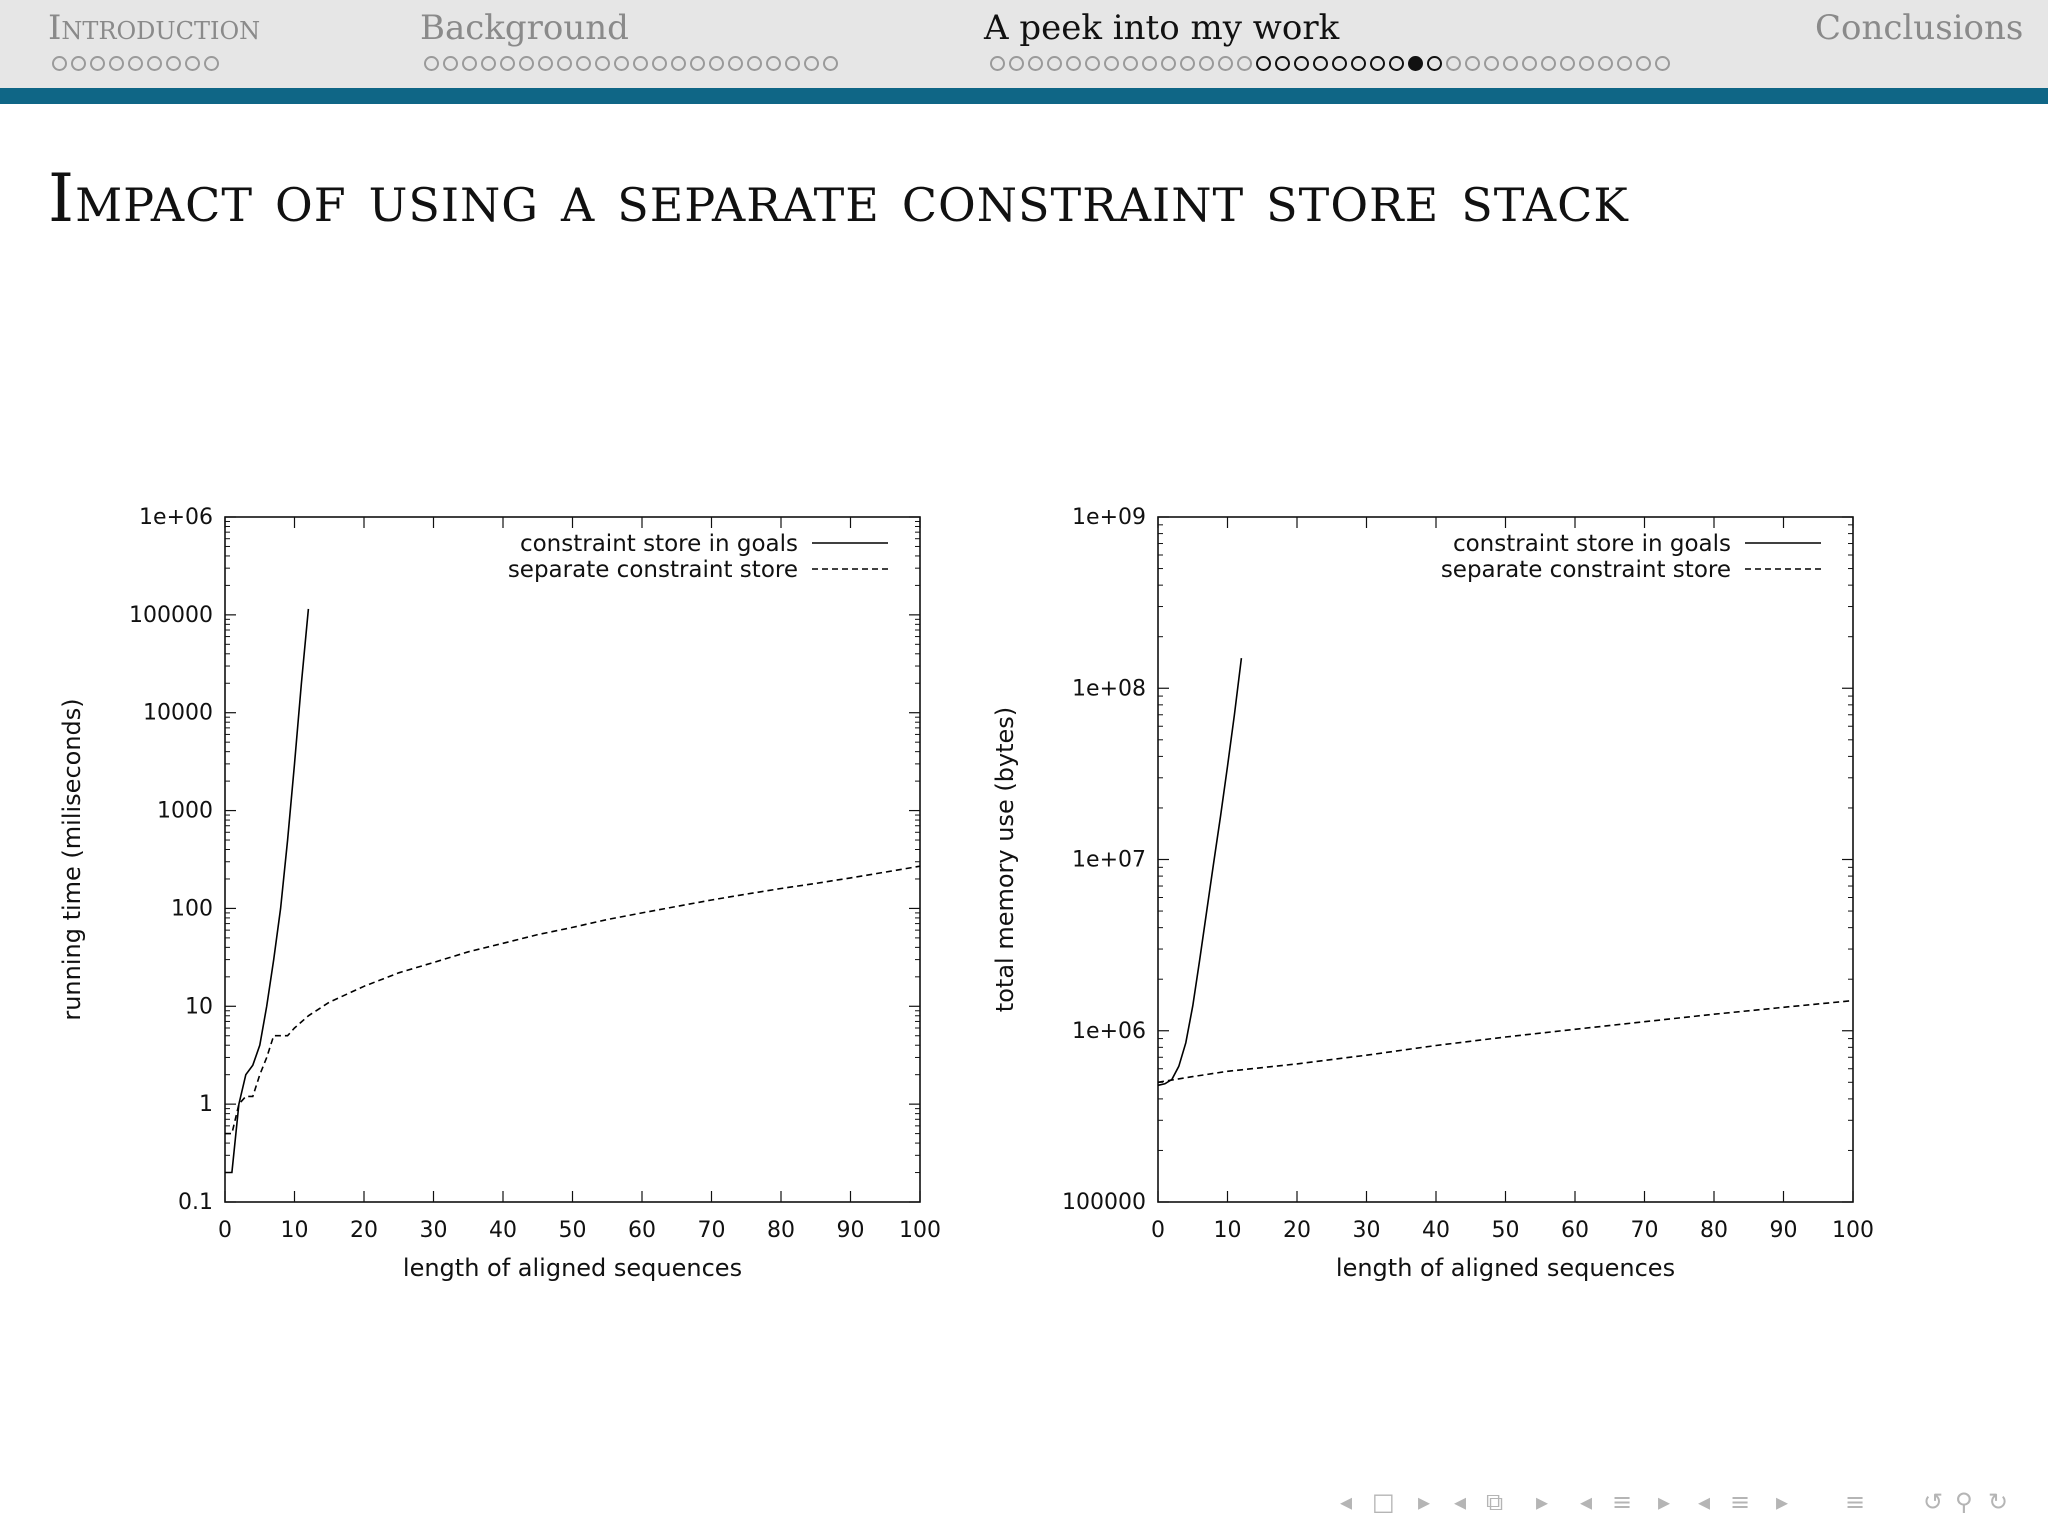 This screenshot has width=2048, height=1536. What do you see at coordinates (653, 570) in the screenshot?
I see `legend-label: separate constraint store` at bounding box center [653, 570].